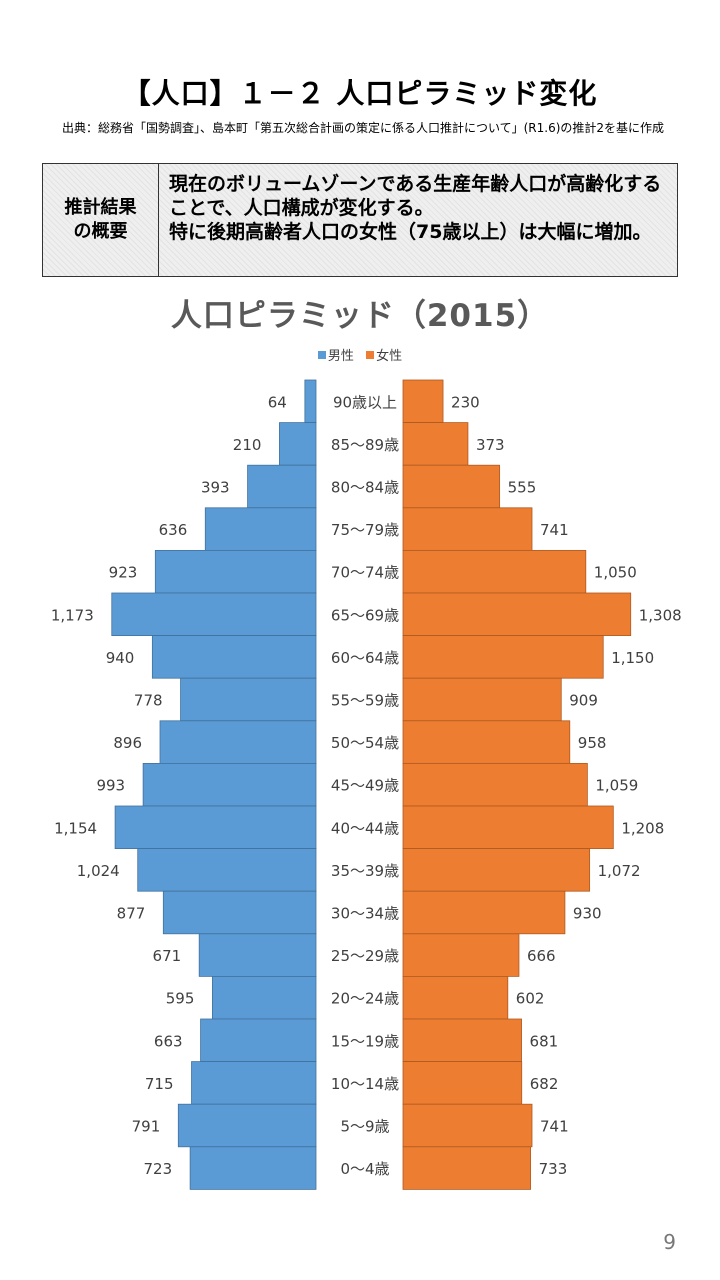 This screenshot has height=1280, width=720. What do you see at coordinates (247, 445) in the screenshot?
I see `data-label-male: 210` at bounding box center [247, 445].